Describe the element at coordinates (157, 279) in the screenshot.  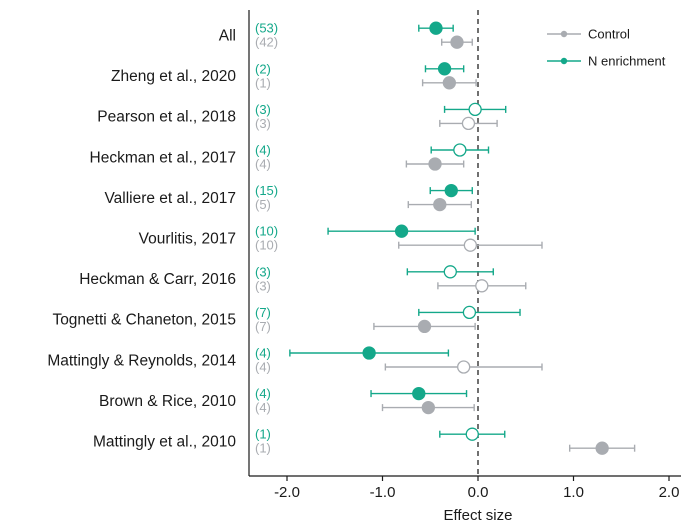
I see `study-label: Heckman & Carr, 2016` at that location.